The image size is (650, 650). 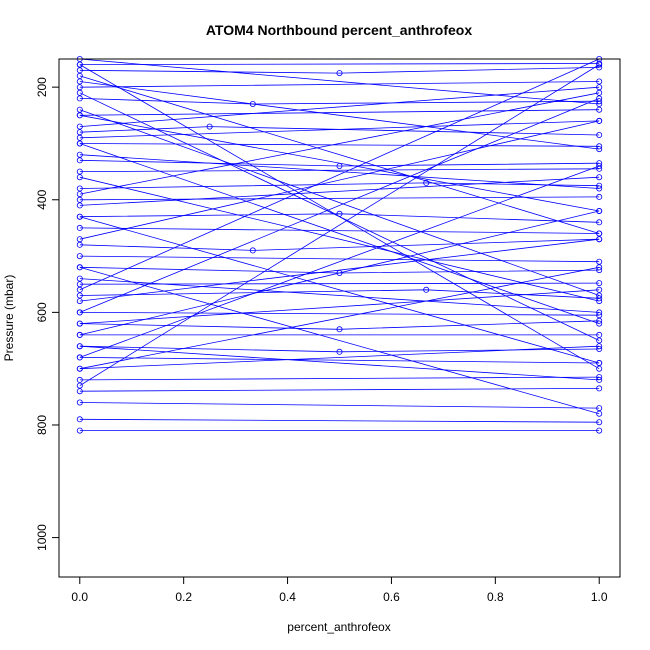 What do you see at coordinates (9, 318) in the screenshot?
I see `y-axis-label: Pressure (mbar)` at bounding box center [9, 318].